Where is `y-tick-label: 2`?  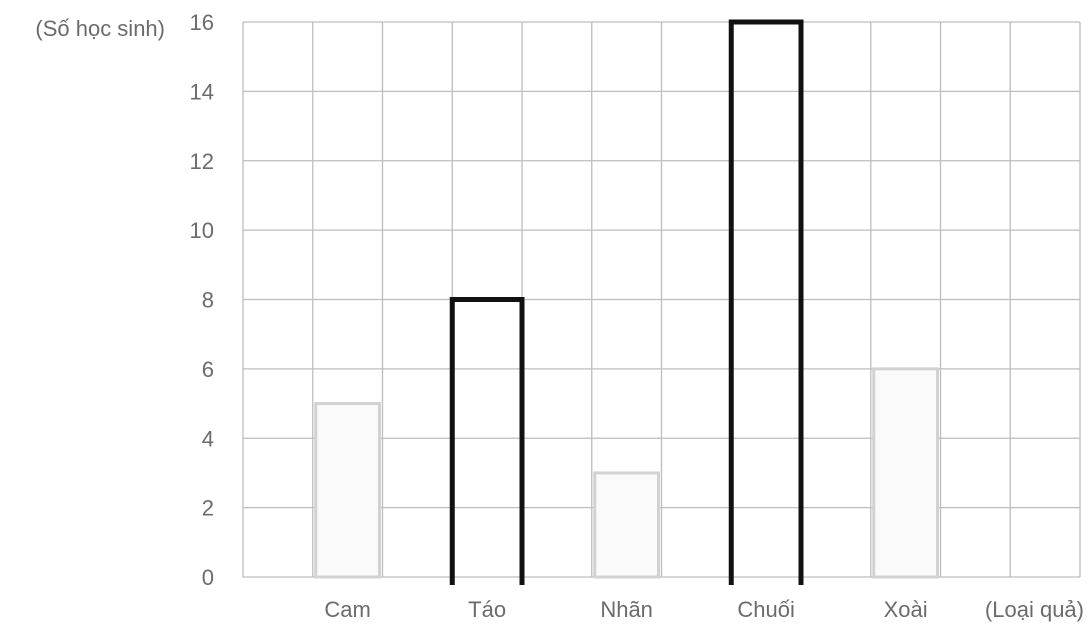
y-tick-label: 2 is located at coordinates (208, 508).